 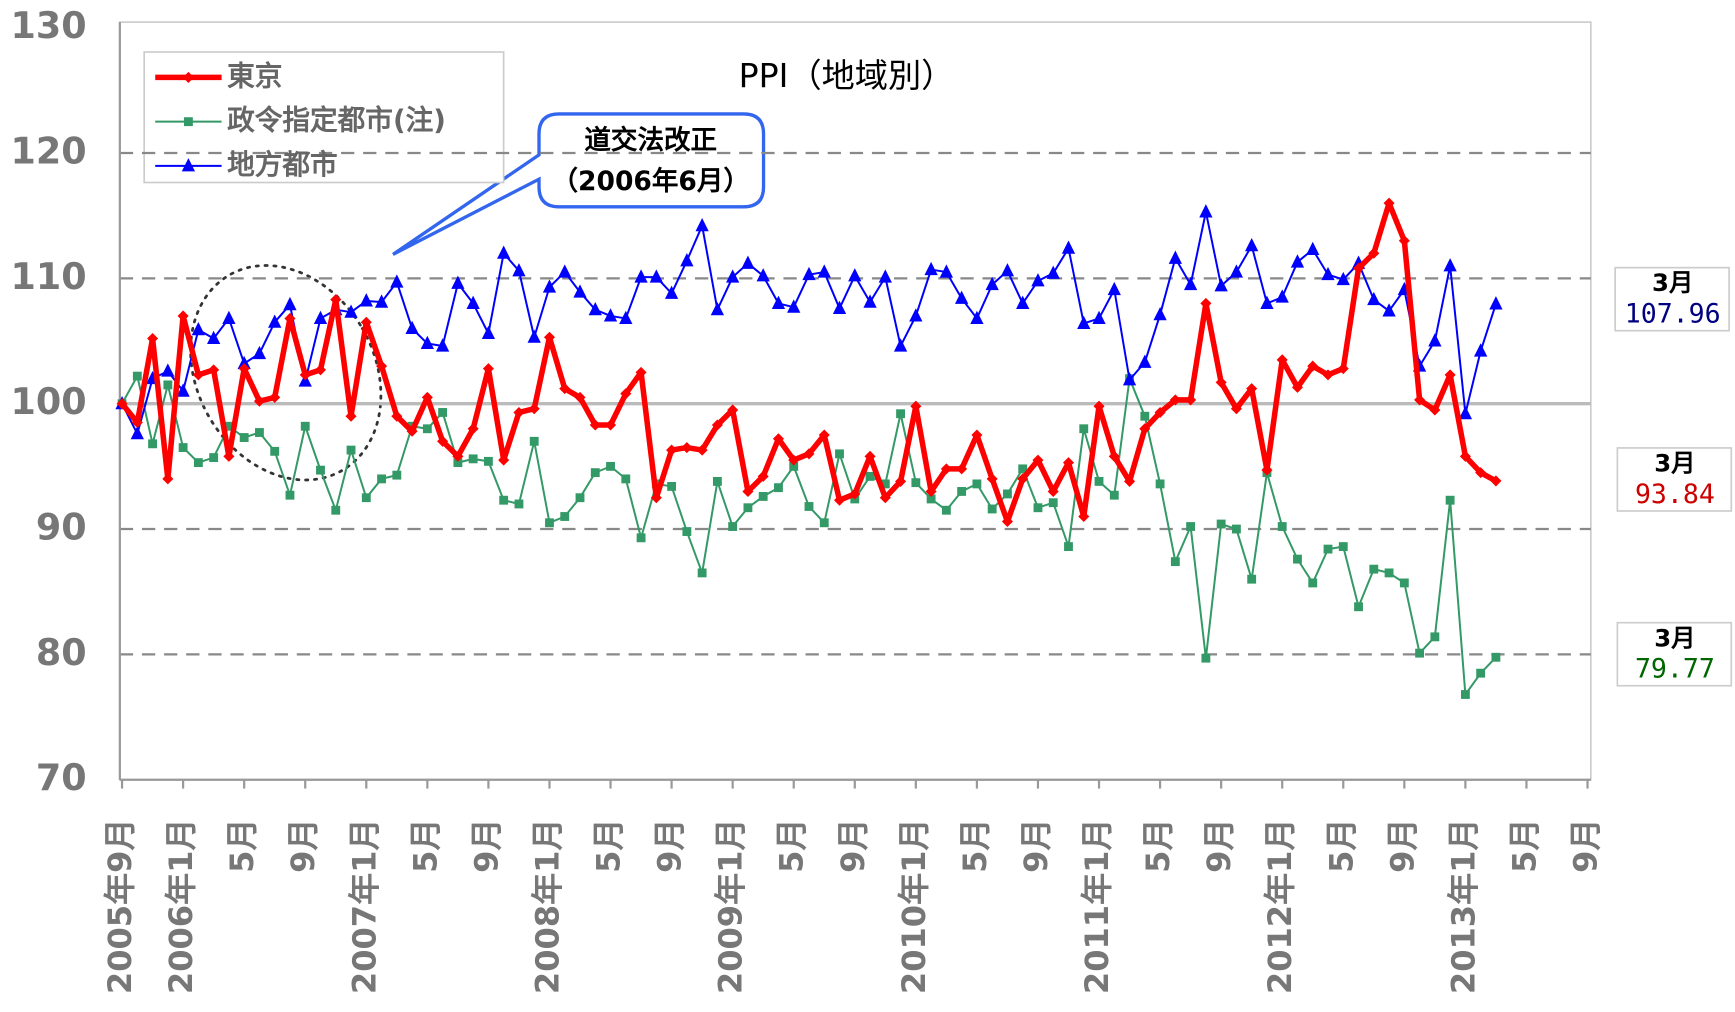 I want to click on legend-label: 政令指定都市(注), so click(x=336, y=120).